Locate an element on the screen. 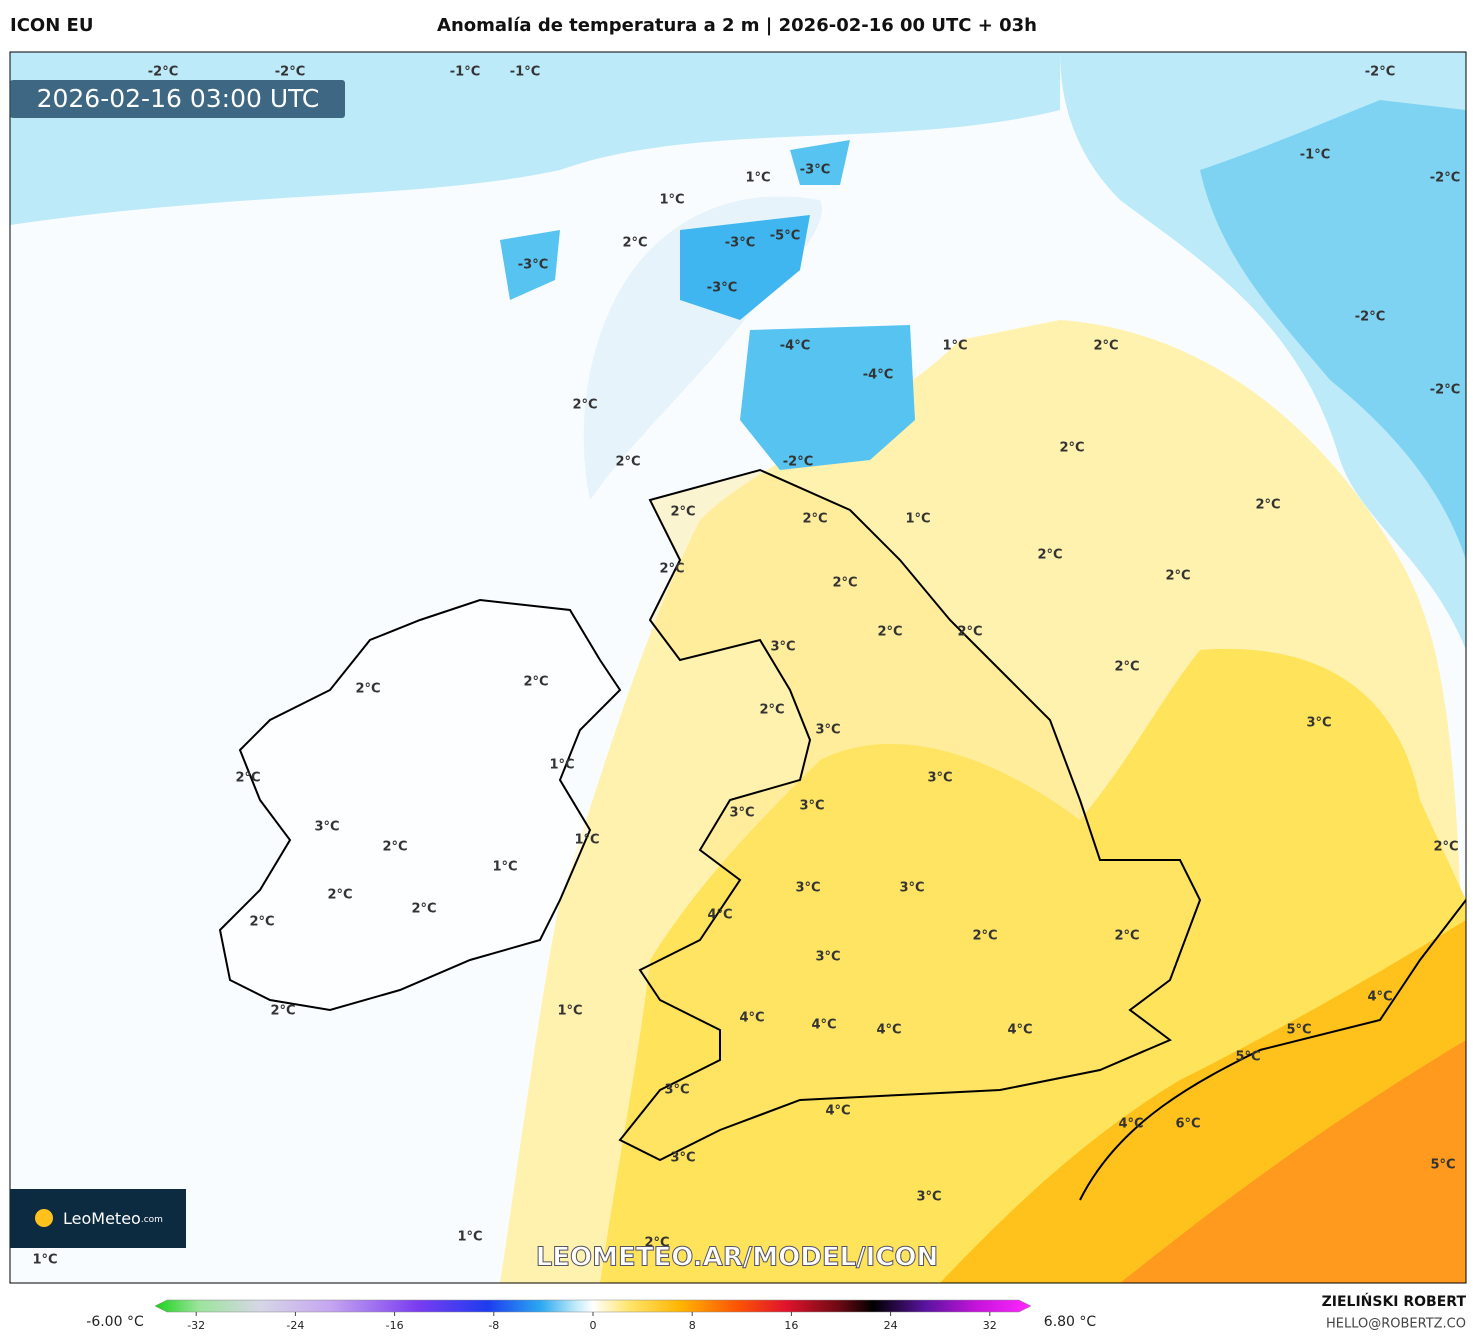 The height and width of the screenshot is (1343, 1475). watermark: LEOMETEO.AR/MODEL/ICON is located at coordinates (737, 1258).